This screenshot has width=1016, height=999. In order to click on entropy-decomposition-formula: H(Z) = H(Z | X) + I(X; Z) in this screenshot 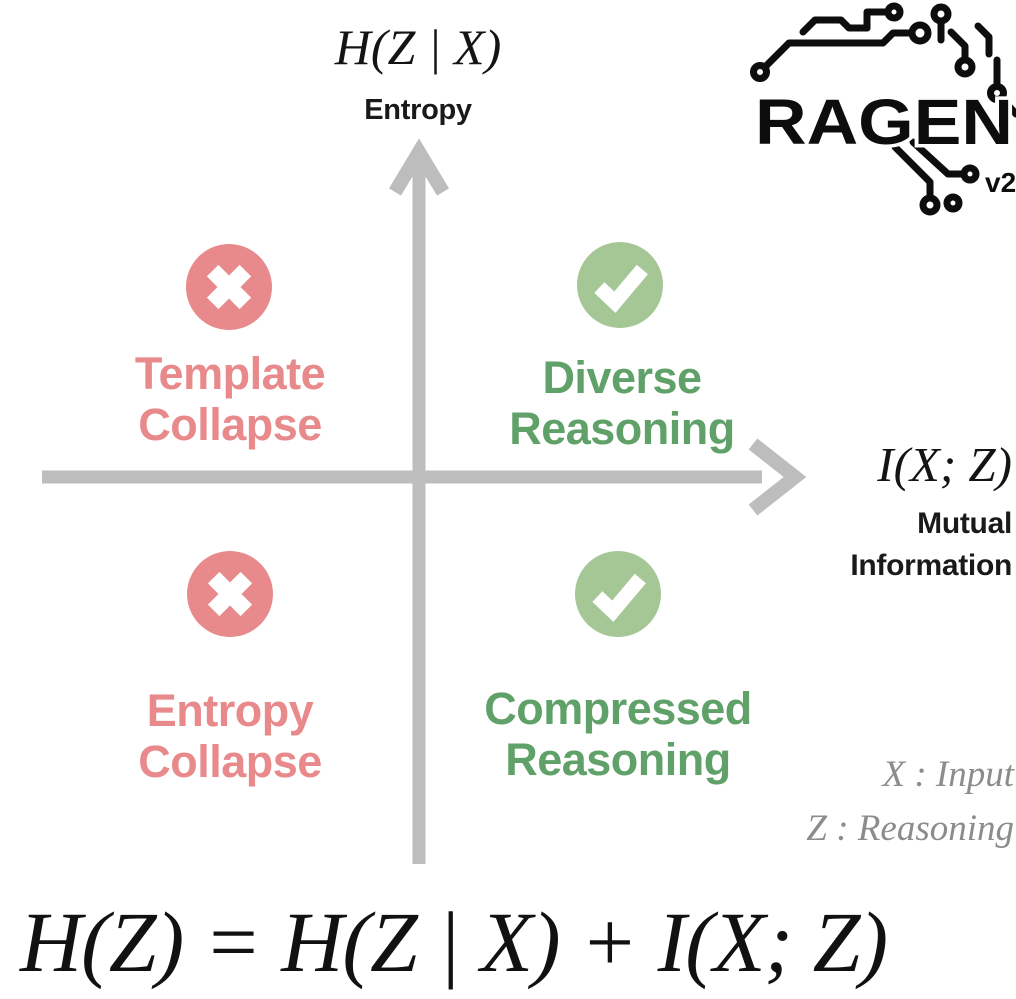, I will do `click(454, 942)`.